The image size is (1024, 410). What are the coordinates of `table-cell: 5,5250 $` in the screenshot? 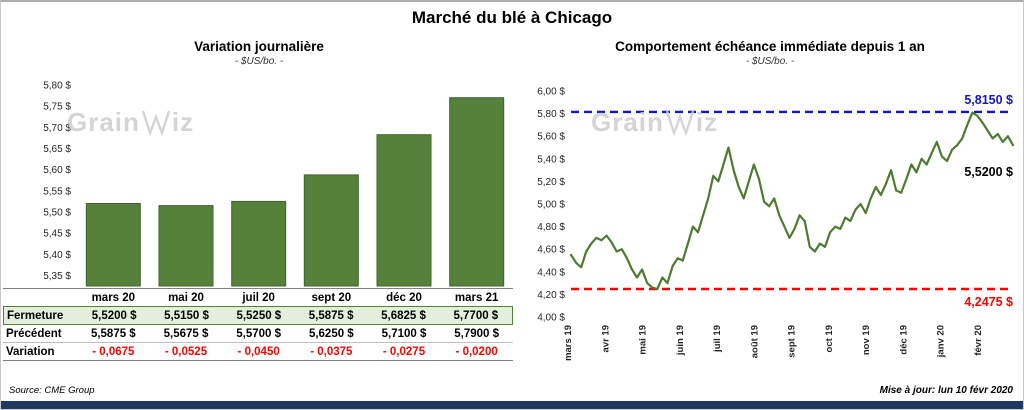 It's located at (259, 316).